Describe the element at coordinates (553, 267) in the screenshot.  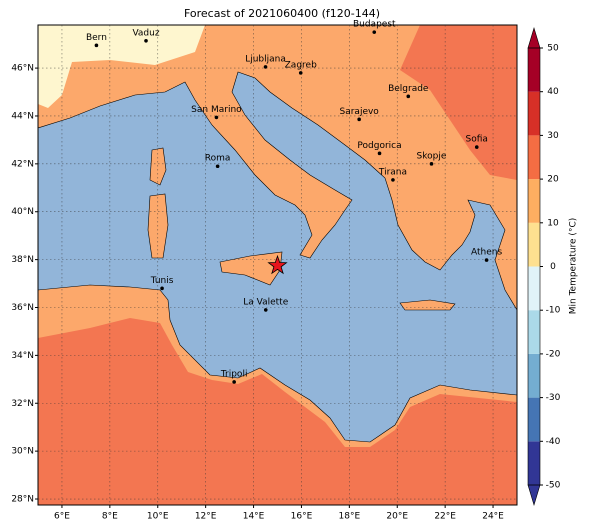
I see `colorbar-tick-label: 0` at that location.